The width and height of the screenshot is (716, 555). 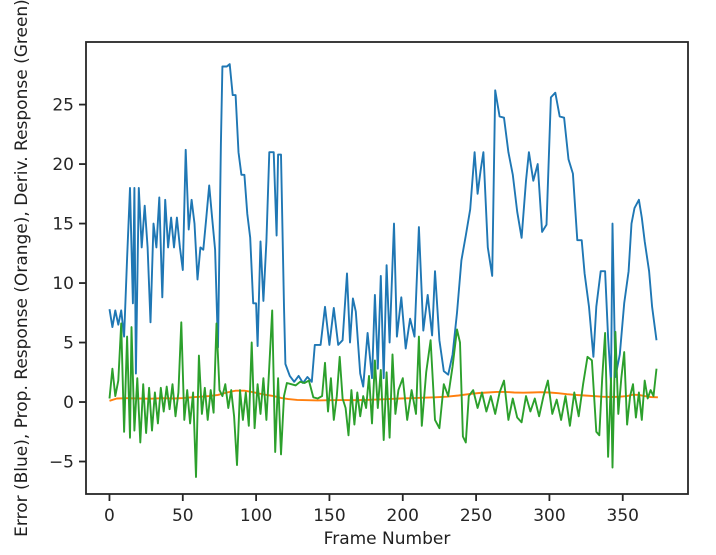 What do you see at coordinates (61, 463) in the screenshot?
I see `y-tick-label: −5` at bounding box center [61, 463].